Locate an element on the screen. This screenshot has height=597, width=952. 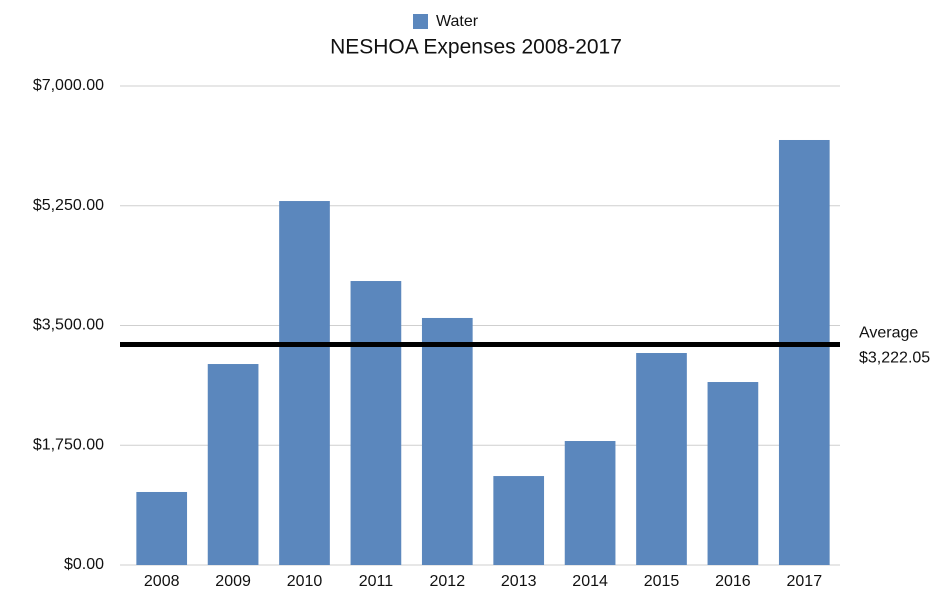
x-tick-label: 2008 is located at coordinates (162, 581).